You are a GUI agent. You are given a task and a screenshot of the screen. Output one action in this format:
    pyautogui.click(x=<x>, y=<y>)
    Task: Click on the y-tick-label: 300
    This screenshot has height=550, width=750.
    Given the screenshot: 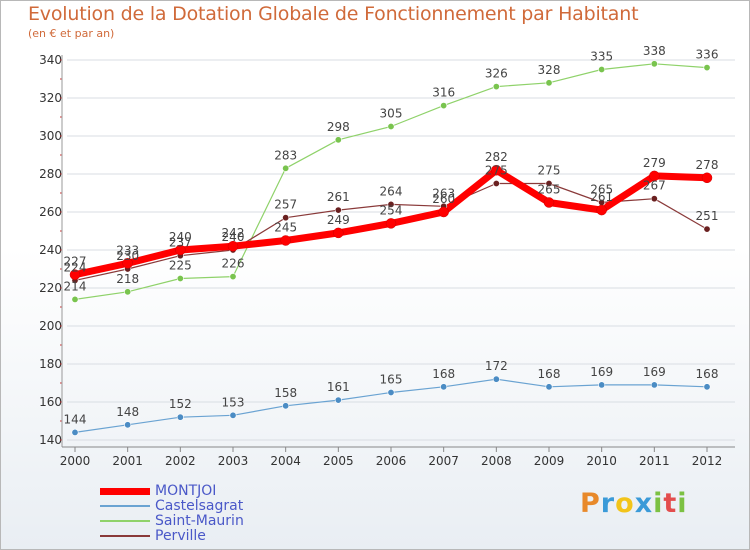 What is the action you would take?
    pyautogui.click(x=50, y=136)
    